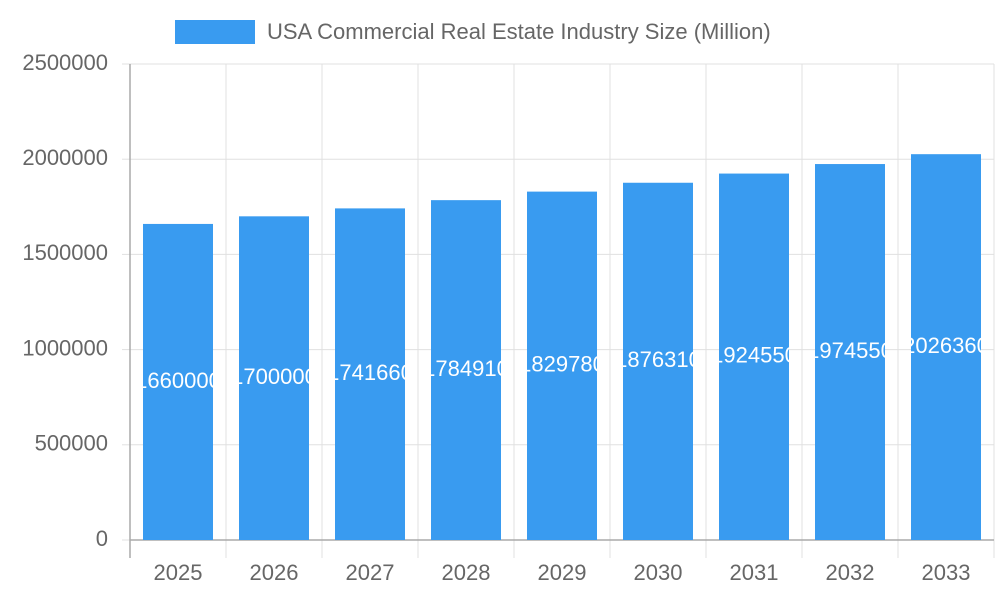 This screenshot has width=1000, height=600. I want to click on legend-swatch, so click(215, 32).